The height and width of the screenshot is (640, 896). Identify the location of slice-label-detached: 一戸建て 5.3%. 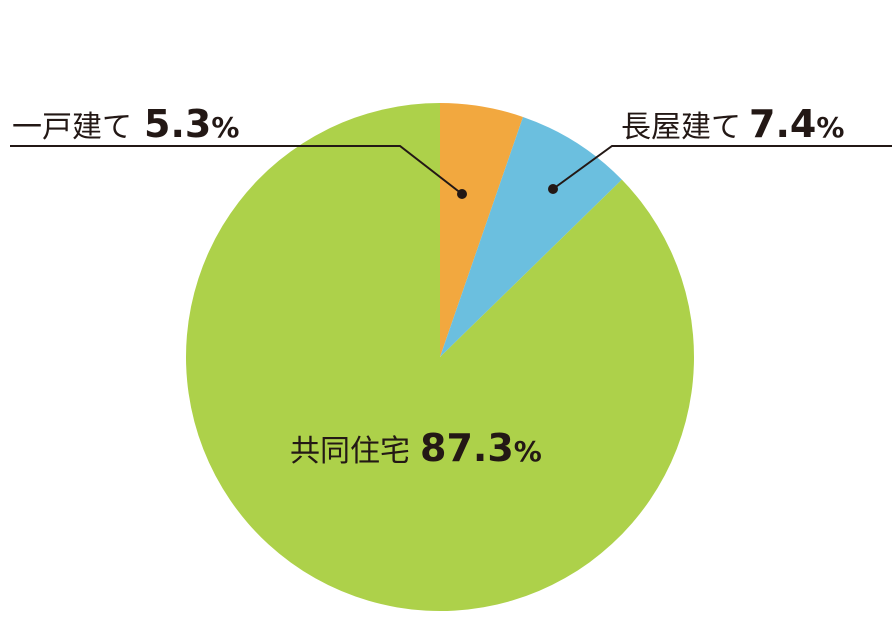
(125, 124).